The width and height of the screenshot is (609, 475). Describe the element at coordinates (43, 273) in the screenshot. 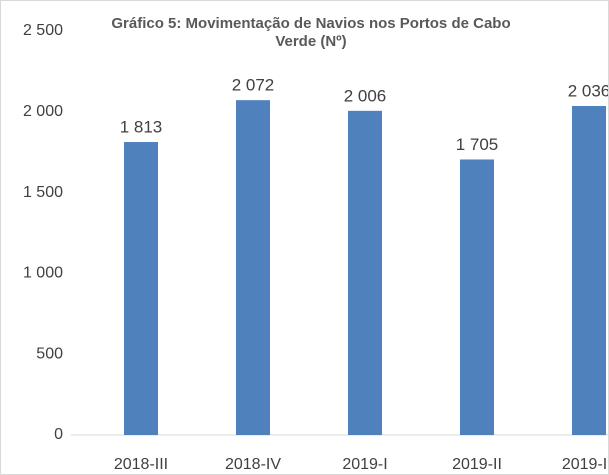

I see `y-tick-label: 1 000` at that location.